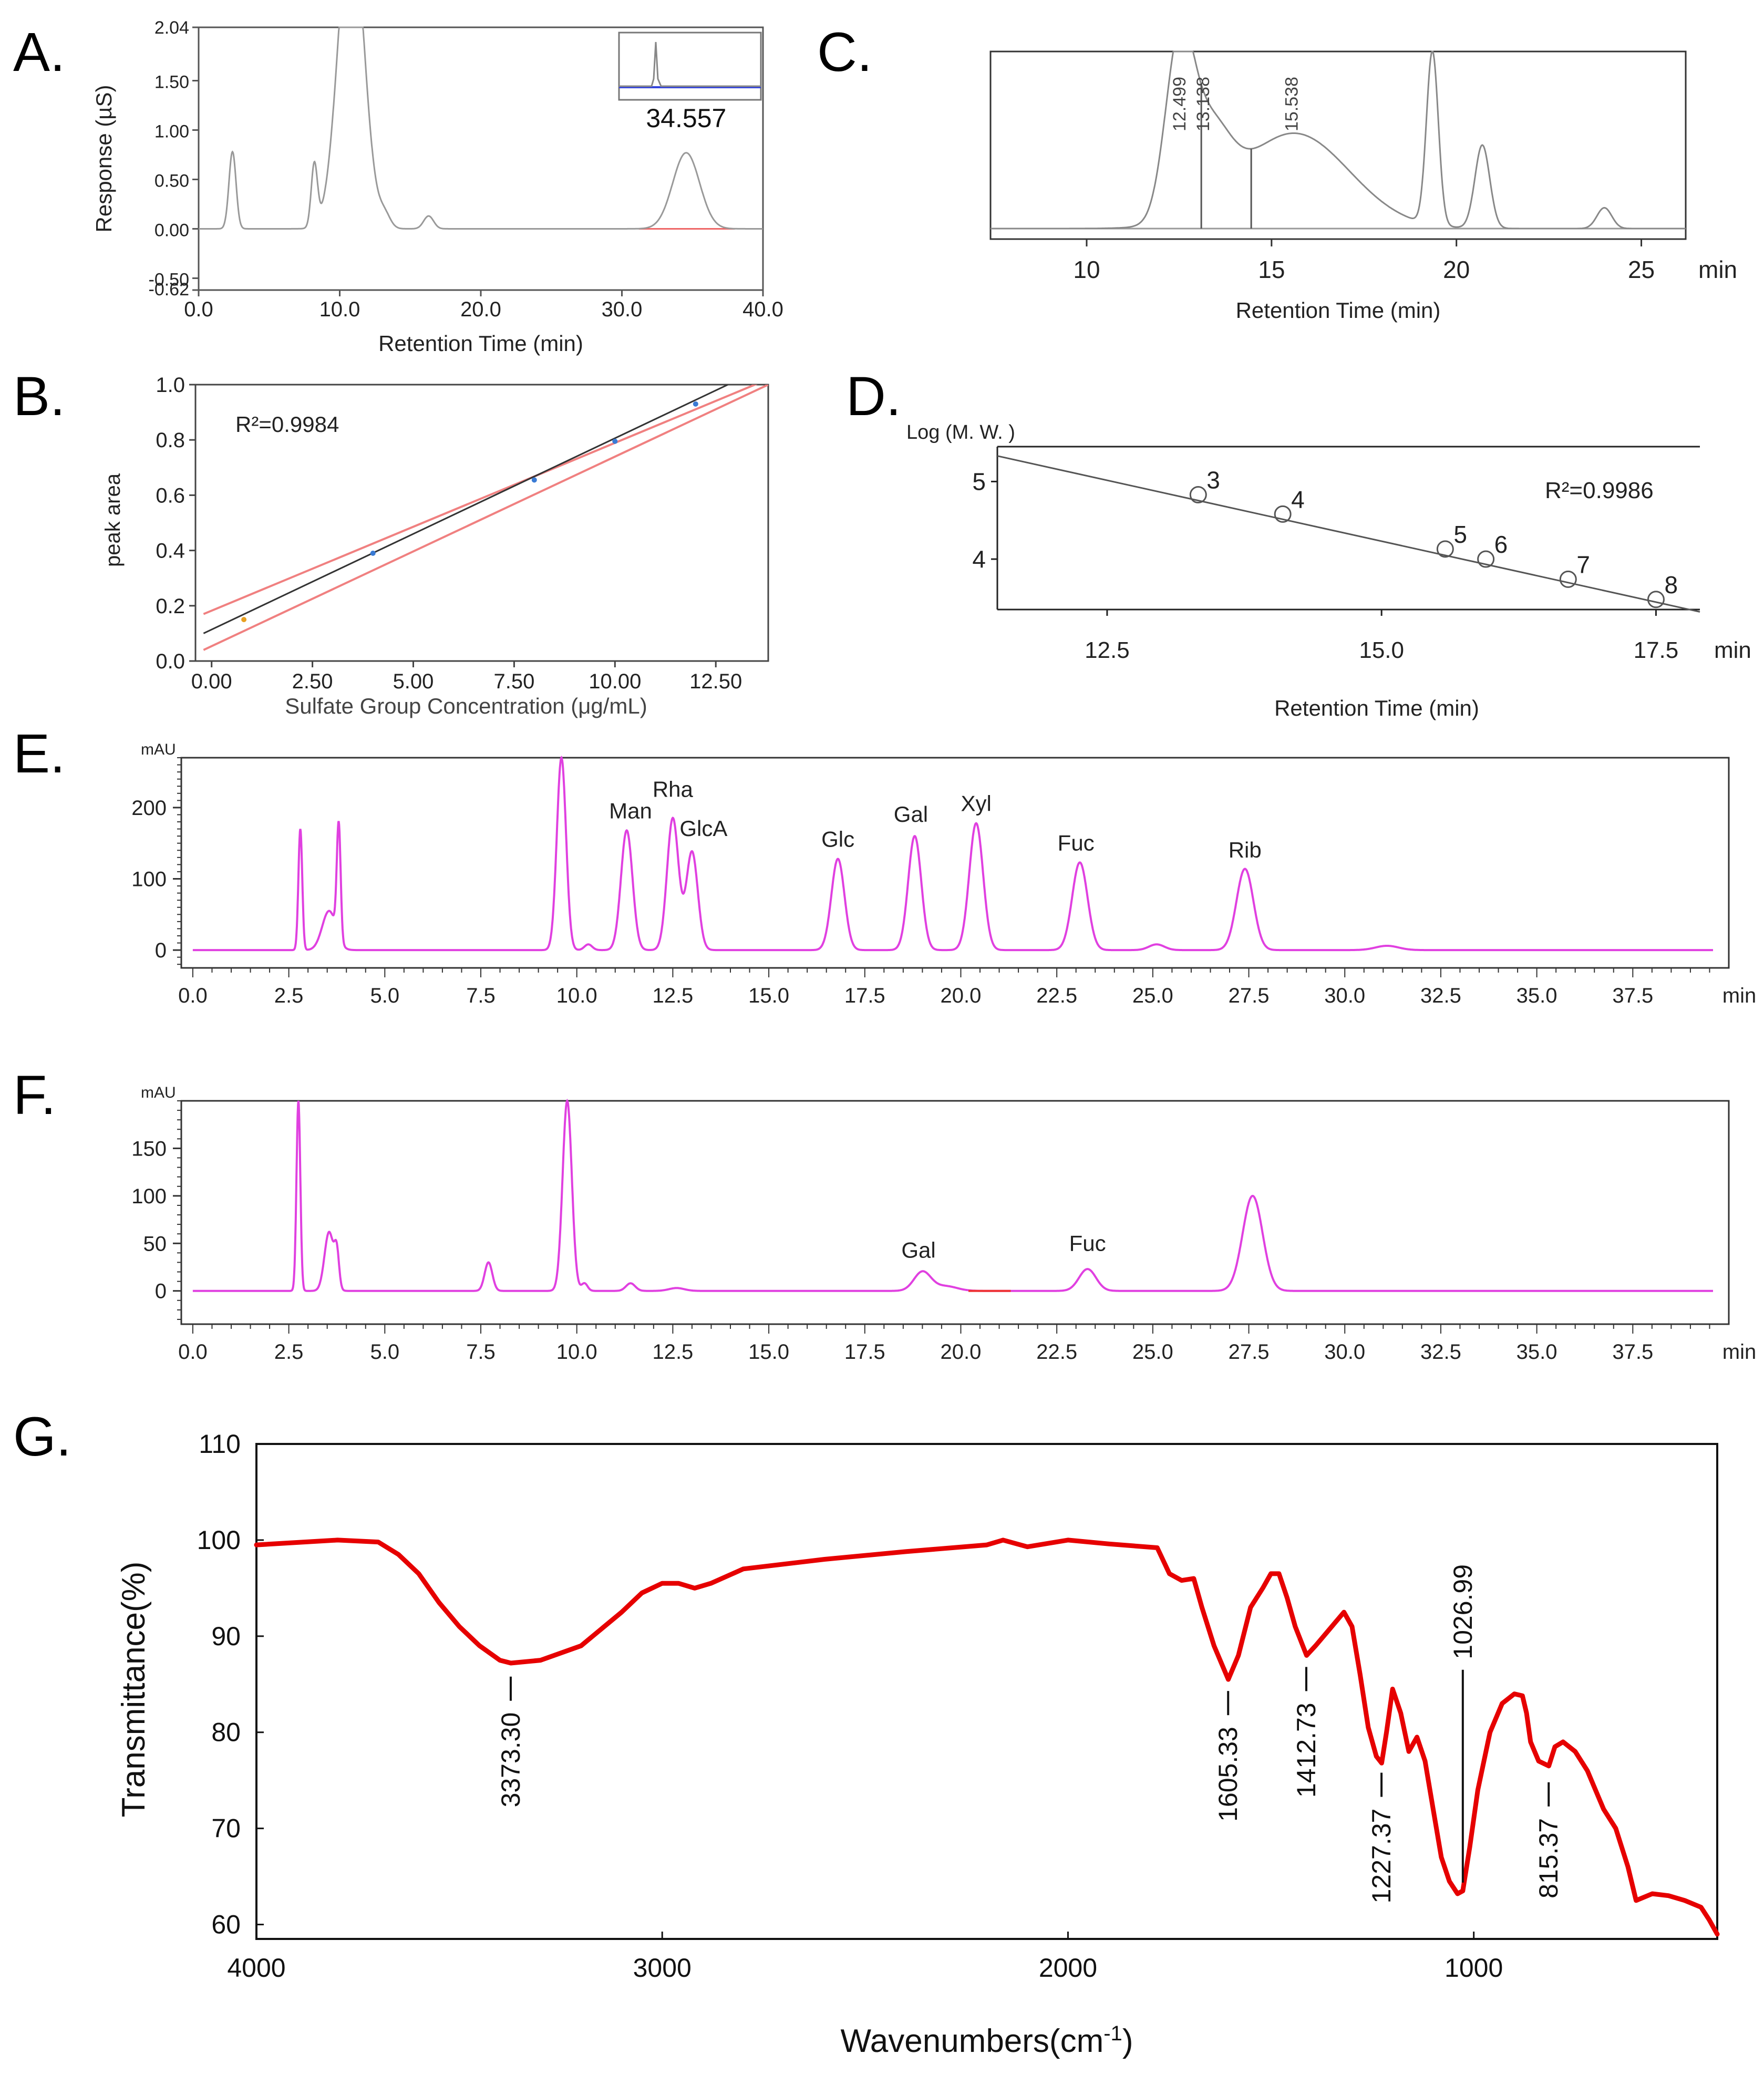 The image size is (1764, 2095). Describe the element at coordinates (615, 441) in the screenshot. I see `data-point-b` at that location.